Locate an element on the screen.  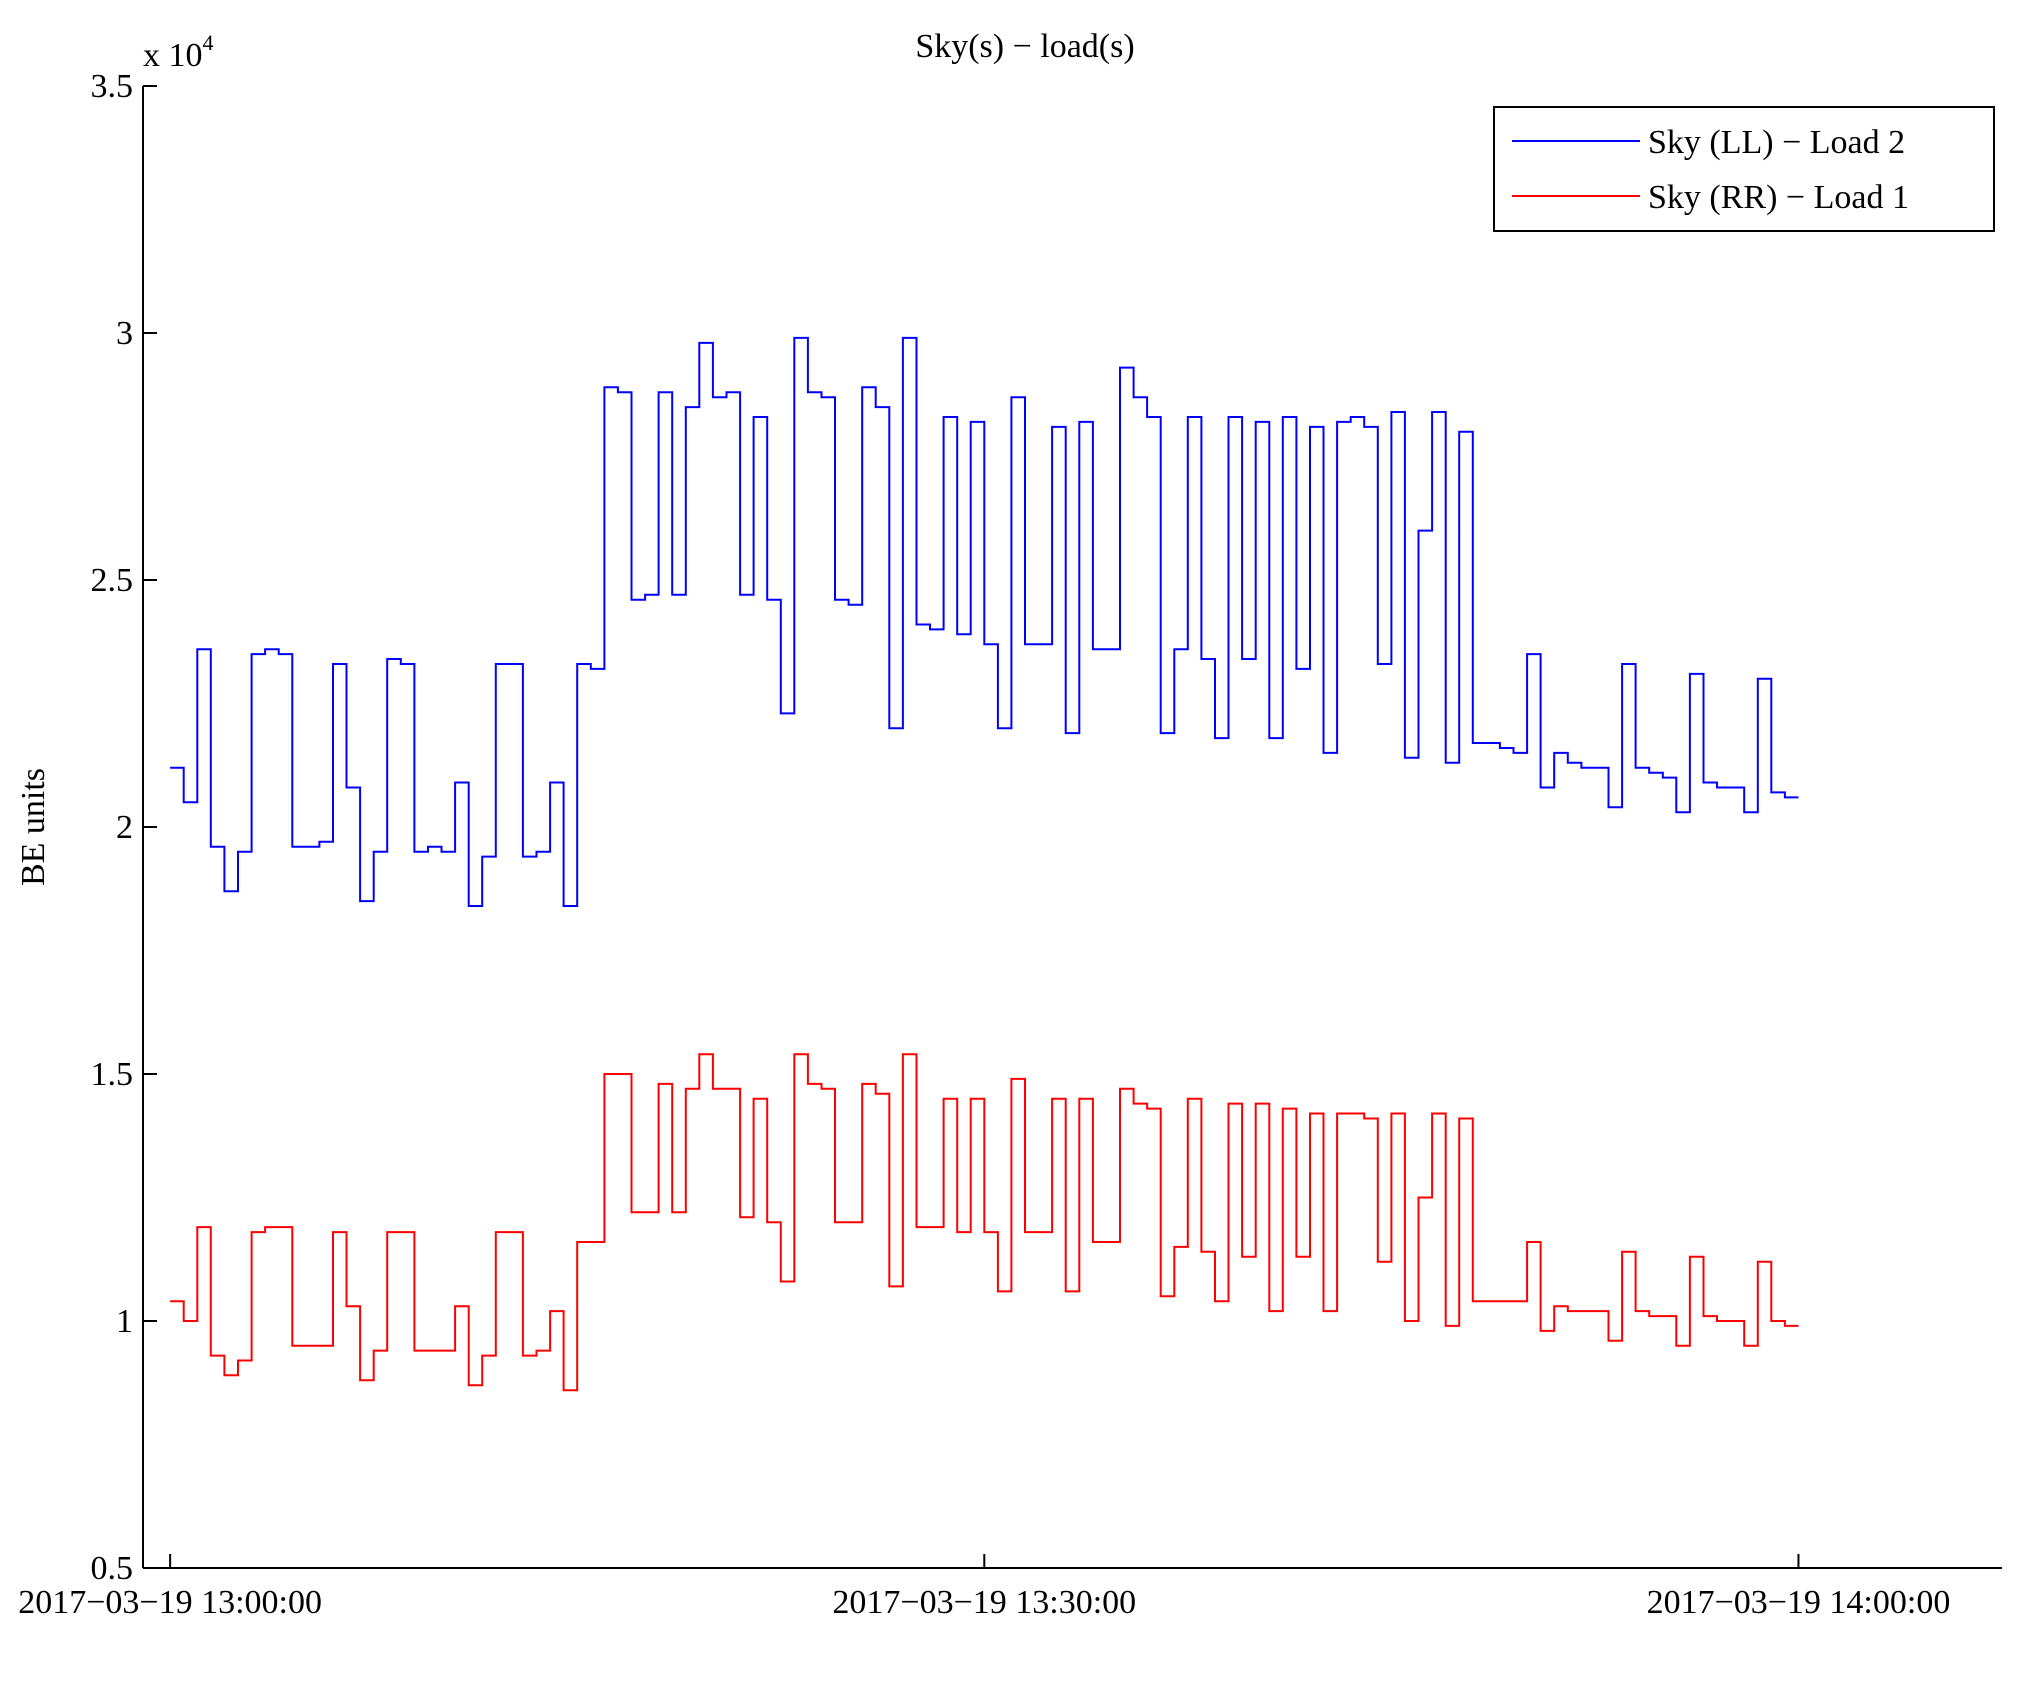
y-tick-label: 0.5 is located at coordinates (112, 1568).